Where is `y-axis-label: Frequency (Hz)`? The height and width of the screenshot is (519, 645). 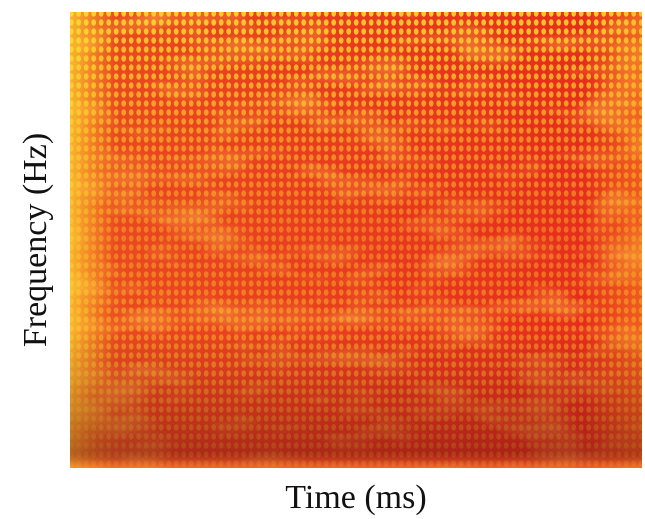 y-axis-label: Frequency (Hz) is located at coordinates (35, 240).